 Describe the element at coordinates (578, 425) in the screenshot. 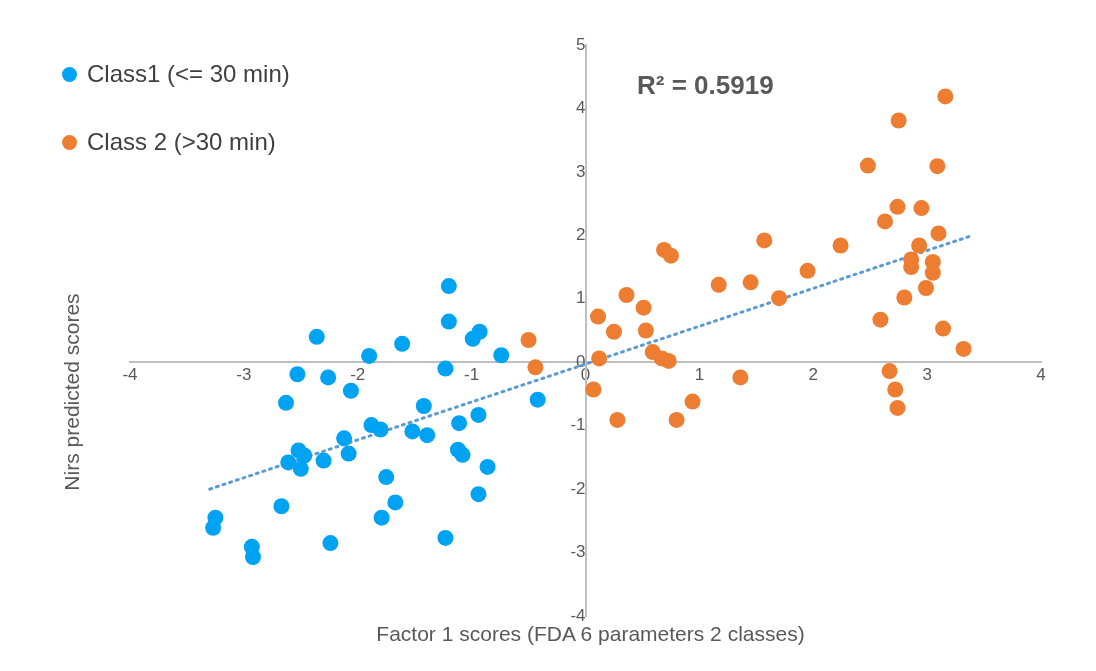

I see `y-tick-label: -1` at that location.